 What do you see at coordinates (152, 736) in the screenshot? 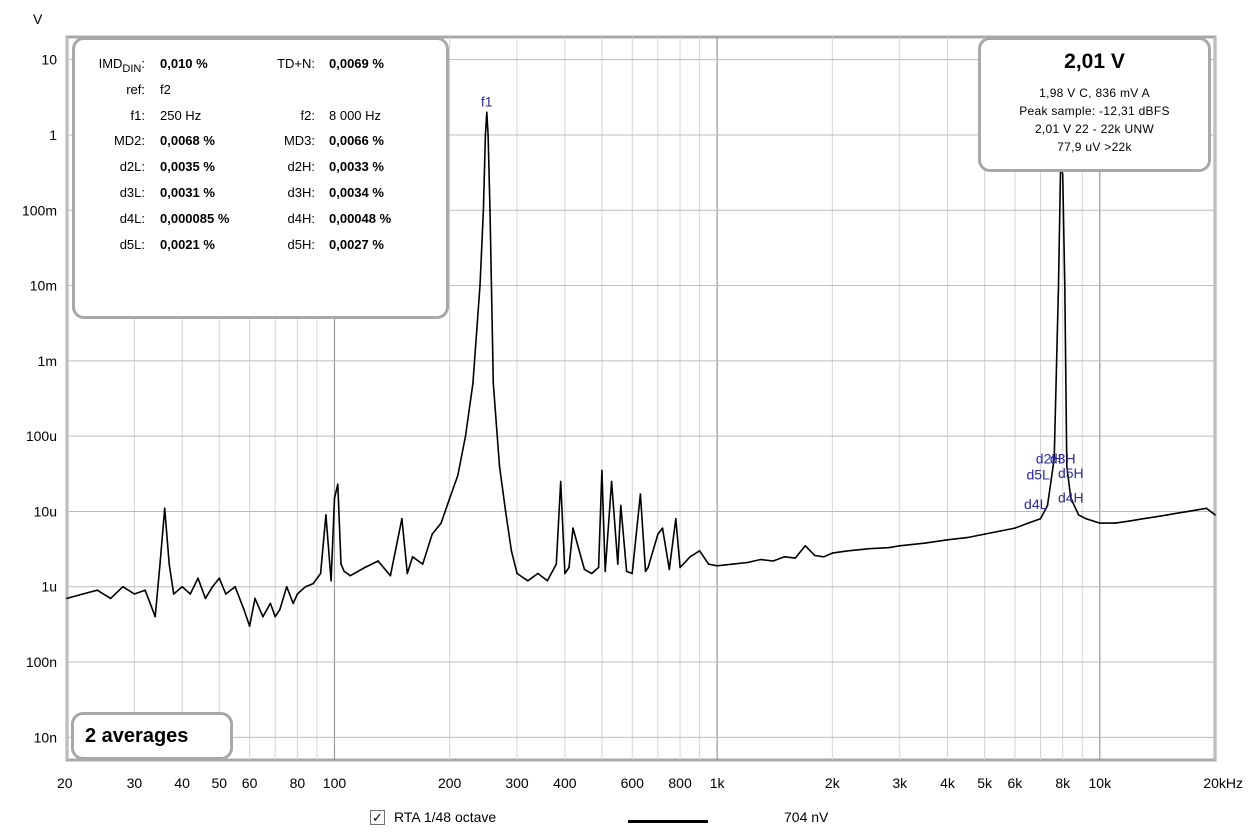
I see `averages-panel: 2 averages` at bounding box center [152, 736].